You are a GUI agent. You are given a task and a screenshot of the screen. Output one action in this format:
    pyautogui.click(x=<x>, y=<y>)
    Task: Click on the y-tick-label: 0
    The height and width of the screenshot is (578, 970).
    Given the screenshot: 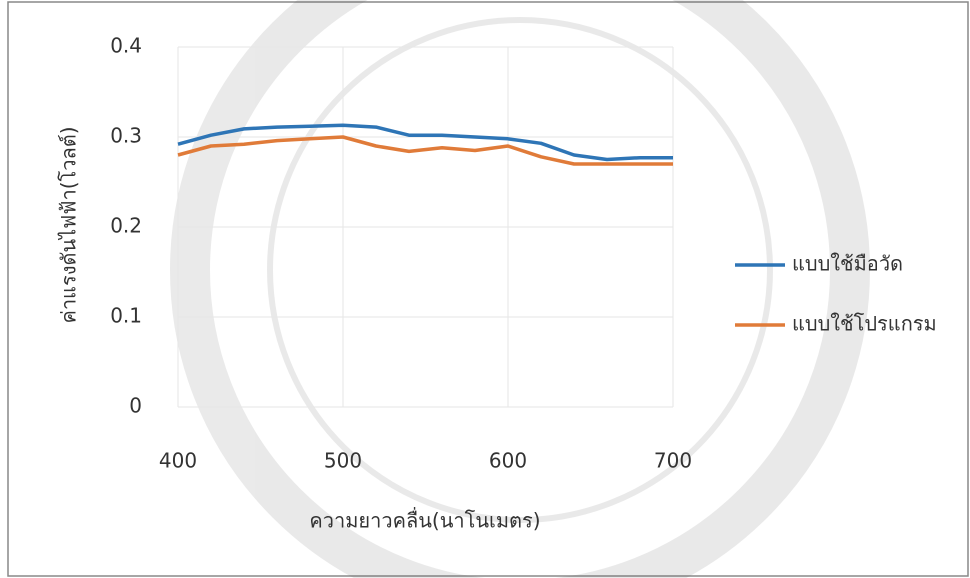 What is the action you would take?
    pyautogui.click(x=135, y=406)
    